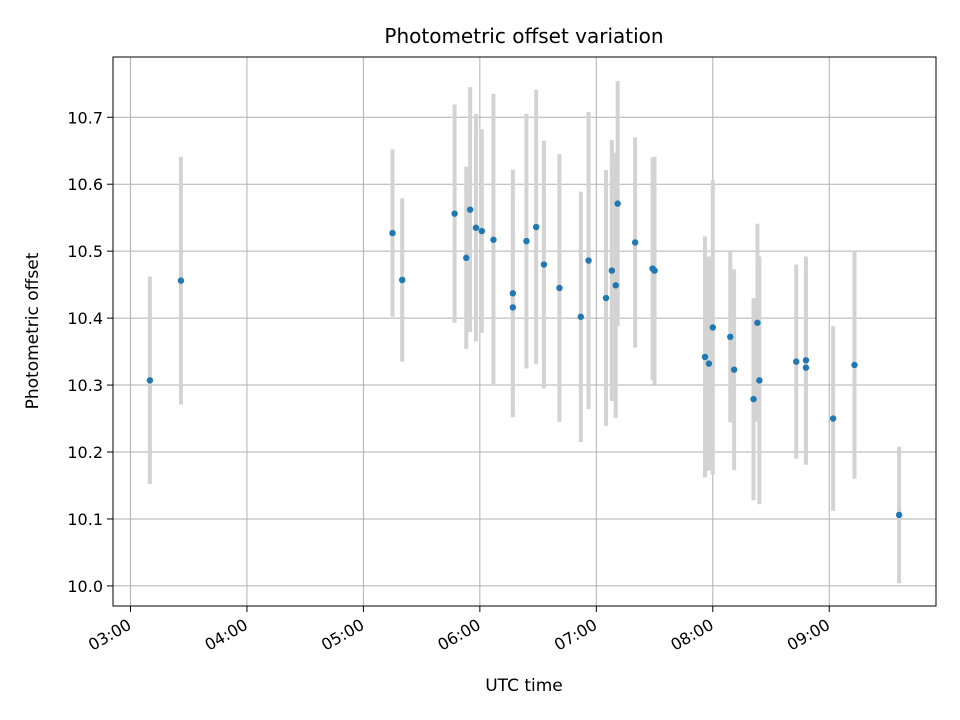  What do you see at coordinates (85, 519) in the screenshot?
I see `y-tick-label: 10.1` at bounding box center [85, 519].